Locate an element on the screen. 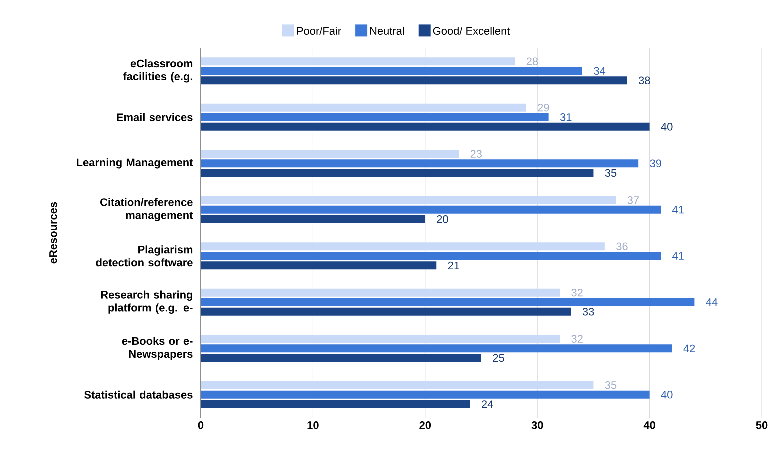 The image size is (769, 457). data-label: 28 is located at coordinates (532, 62).